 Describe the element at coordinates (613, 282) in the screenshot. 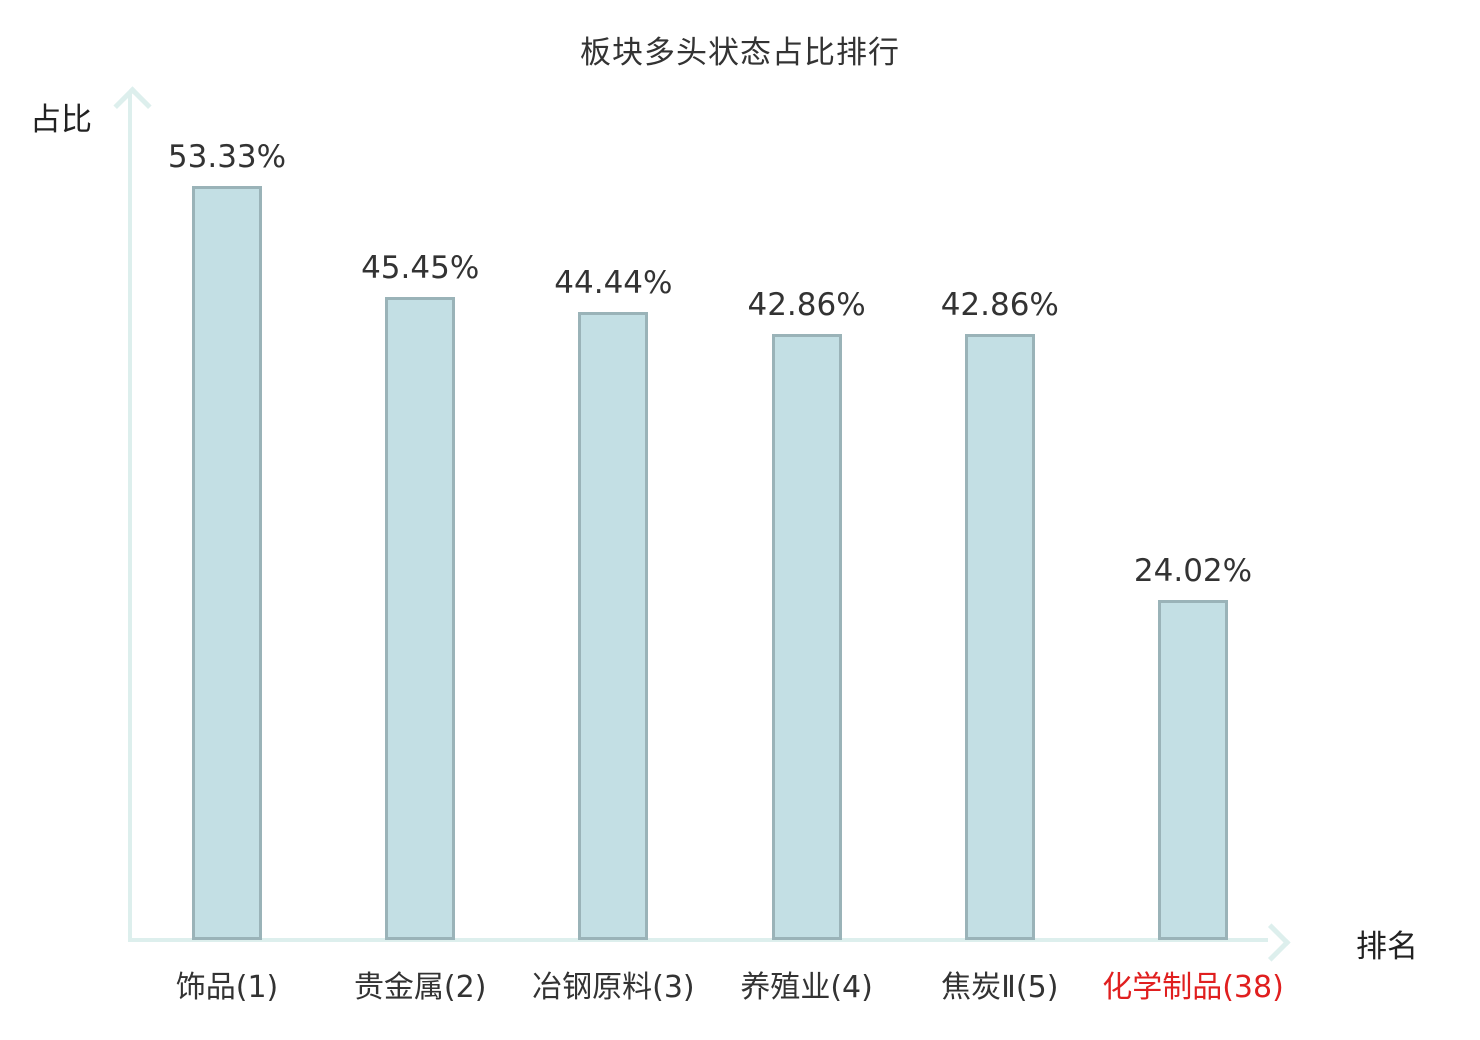

I see `bar-value-label: 44.44%` at that location.